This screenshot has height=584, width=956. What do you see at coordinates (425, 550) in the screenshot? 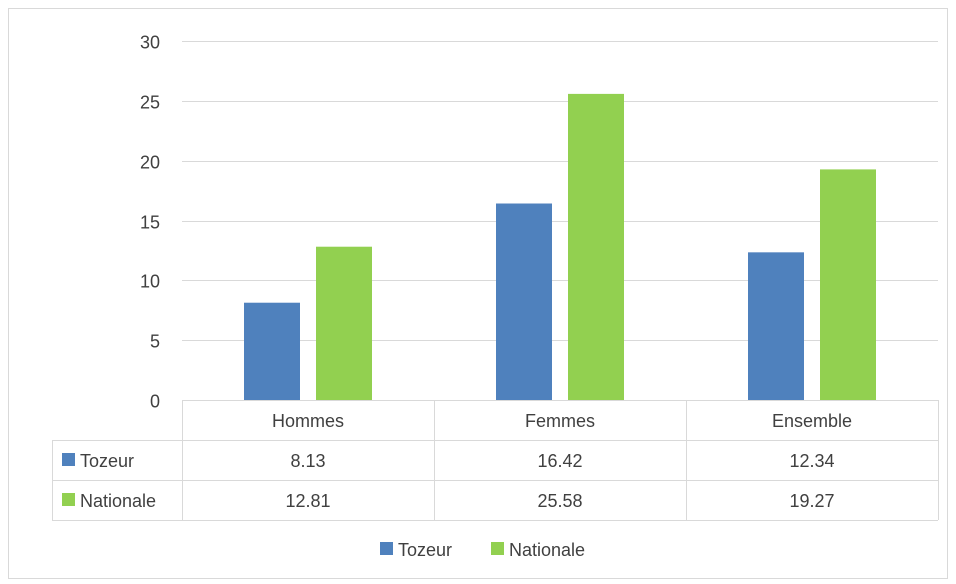
I see `legend-label: Tozeur` at bounding box center [425, 550].